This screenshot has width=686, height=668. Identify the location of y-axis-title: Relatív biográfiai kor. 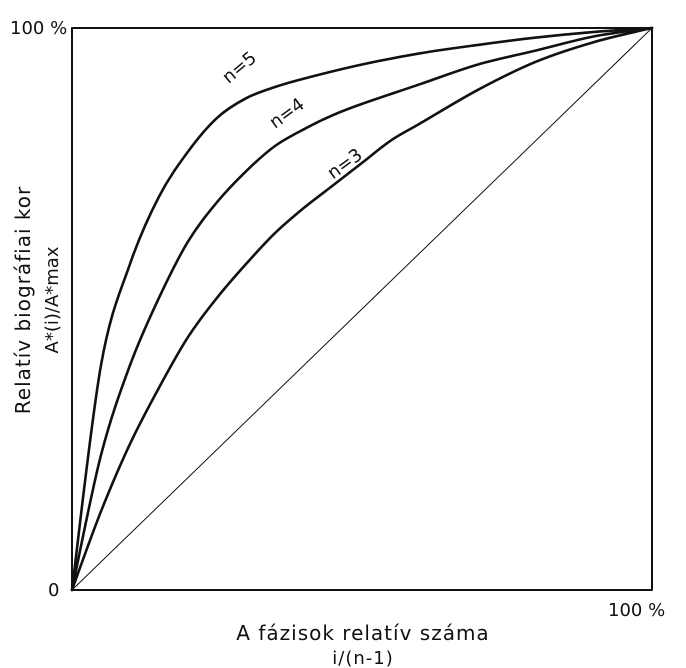
(23, 300).